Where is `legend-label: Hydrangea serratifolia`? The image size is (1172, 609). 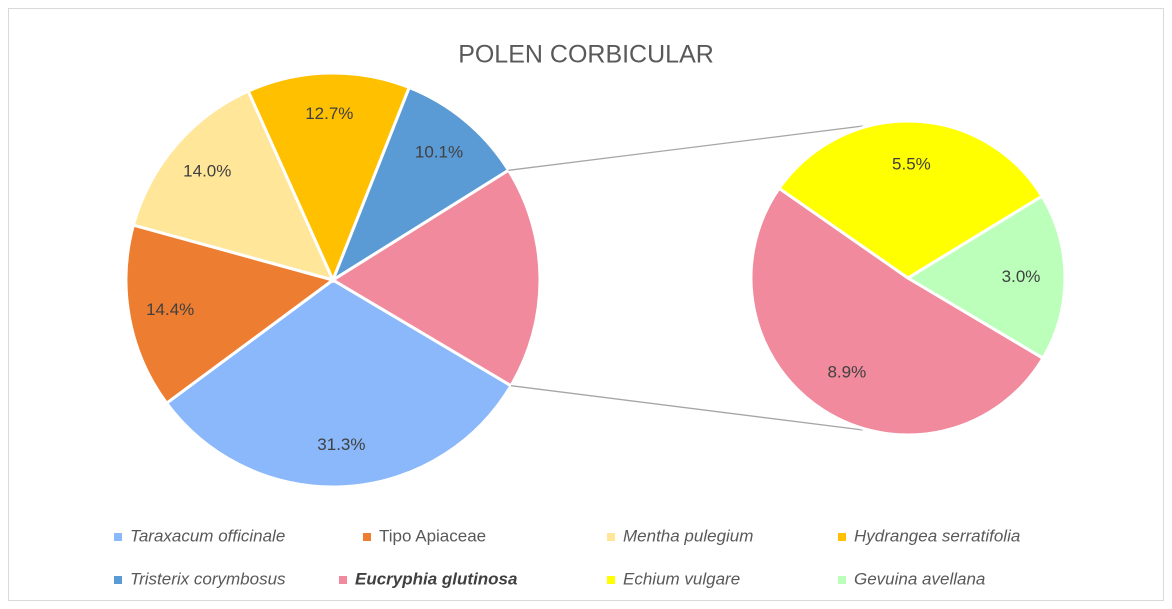
legend-label: Hydrangea serratifolia is located at coordinates (937, 535).